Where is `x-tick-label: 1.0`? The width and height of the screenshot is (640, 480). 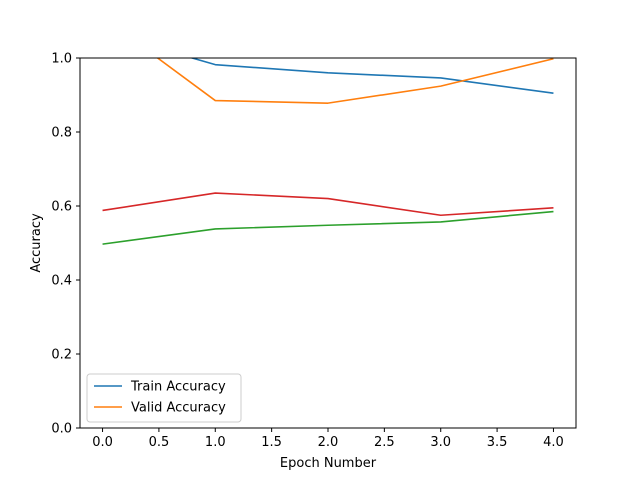
x-tick-label: 1.0 is located at coordinates (215, 442).